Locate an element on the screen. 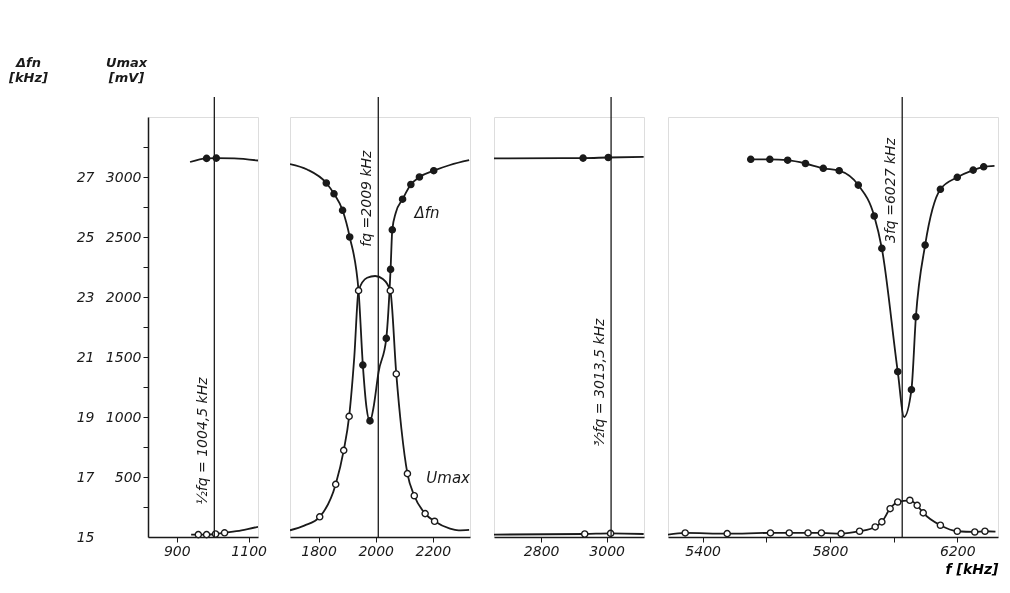  series-label: Δfn is located at coordinates (426, 213).